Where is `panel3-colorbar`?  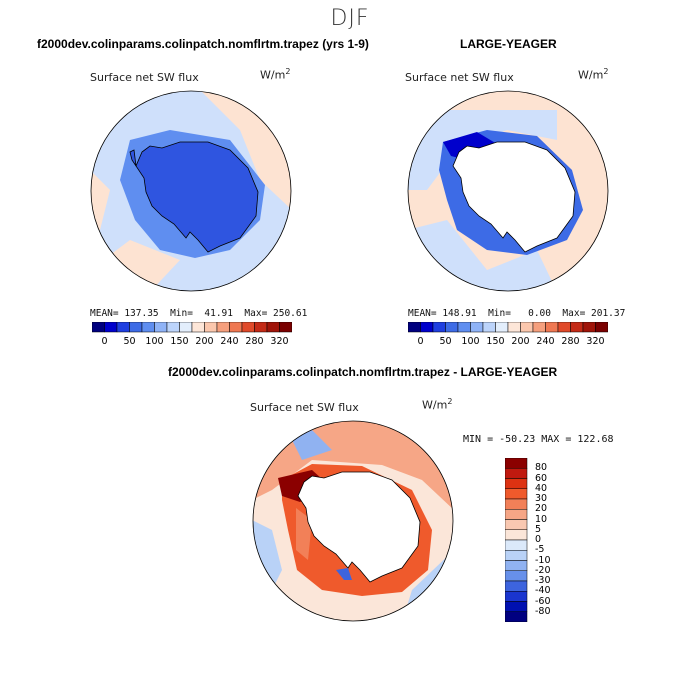
panel3-colorbar is located at coordinates (516, 540).